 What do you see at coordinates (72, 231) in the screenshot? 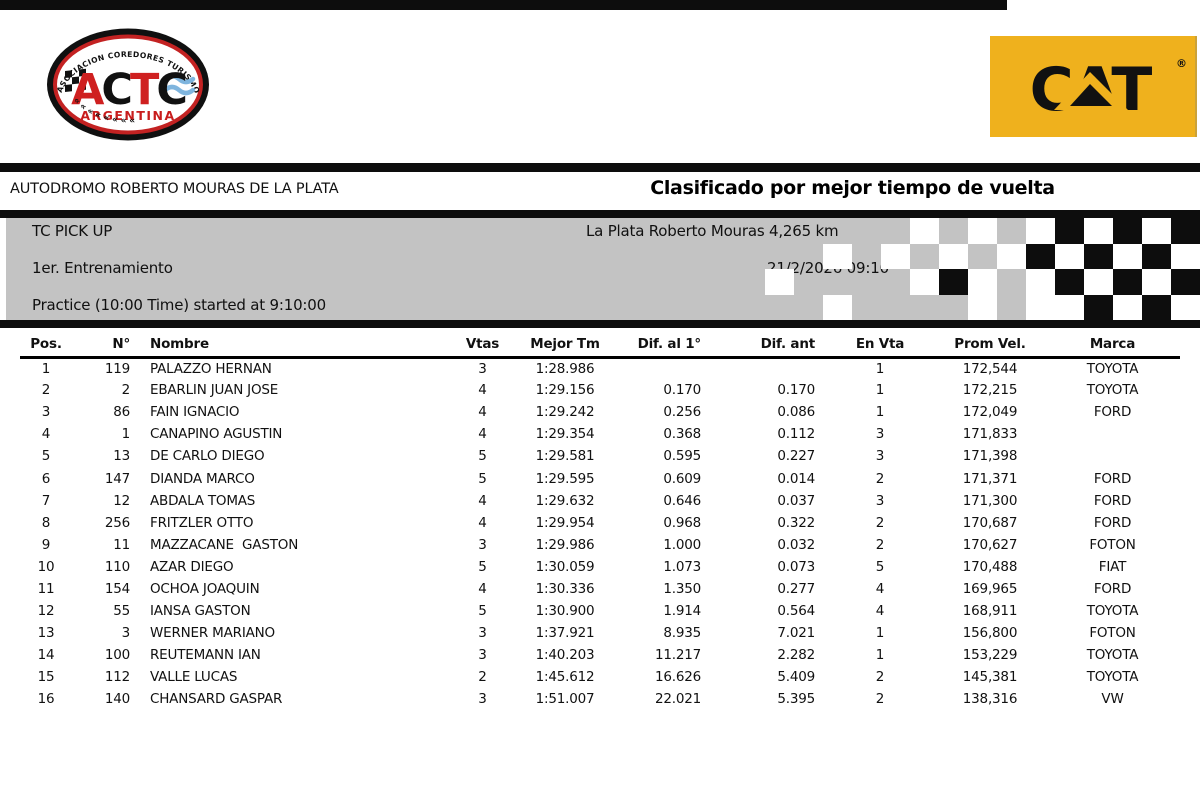
I see `category-label: TC PICK UP` at bounding box center [72, 231].